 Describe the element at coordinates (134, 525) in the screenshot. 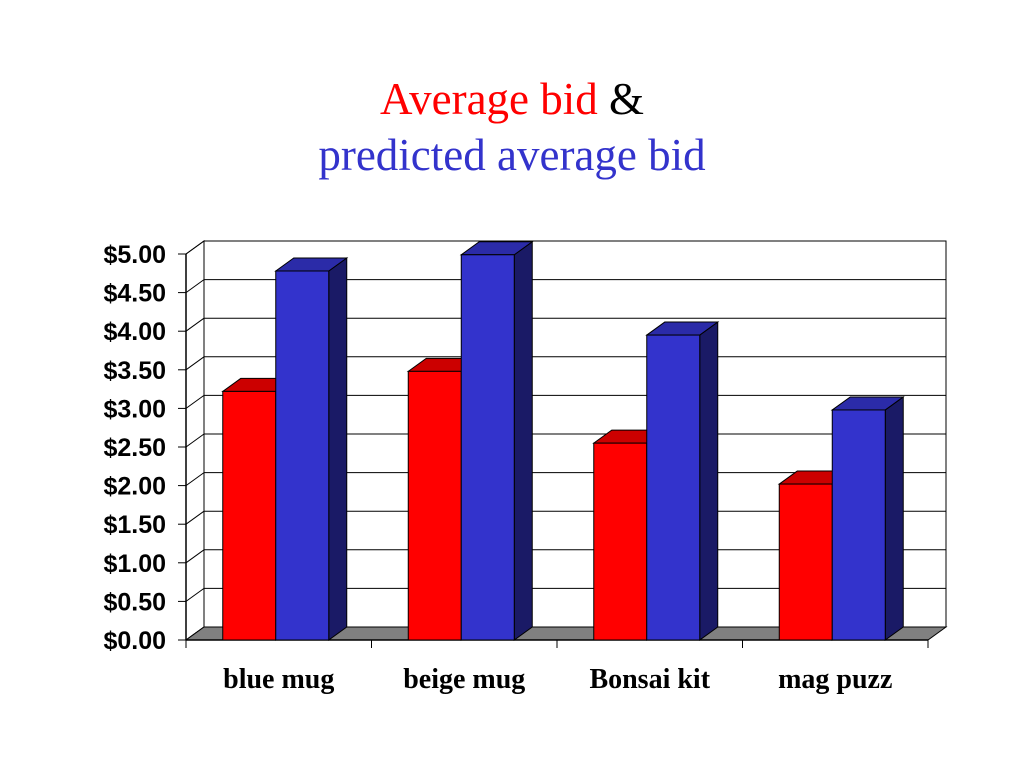

I see `y-tick-label: $1.50` at that location.